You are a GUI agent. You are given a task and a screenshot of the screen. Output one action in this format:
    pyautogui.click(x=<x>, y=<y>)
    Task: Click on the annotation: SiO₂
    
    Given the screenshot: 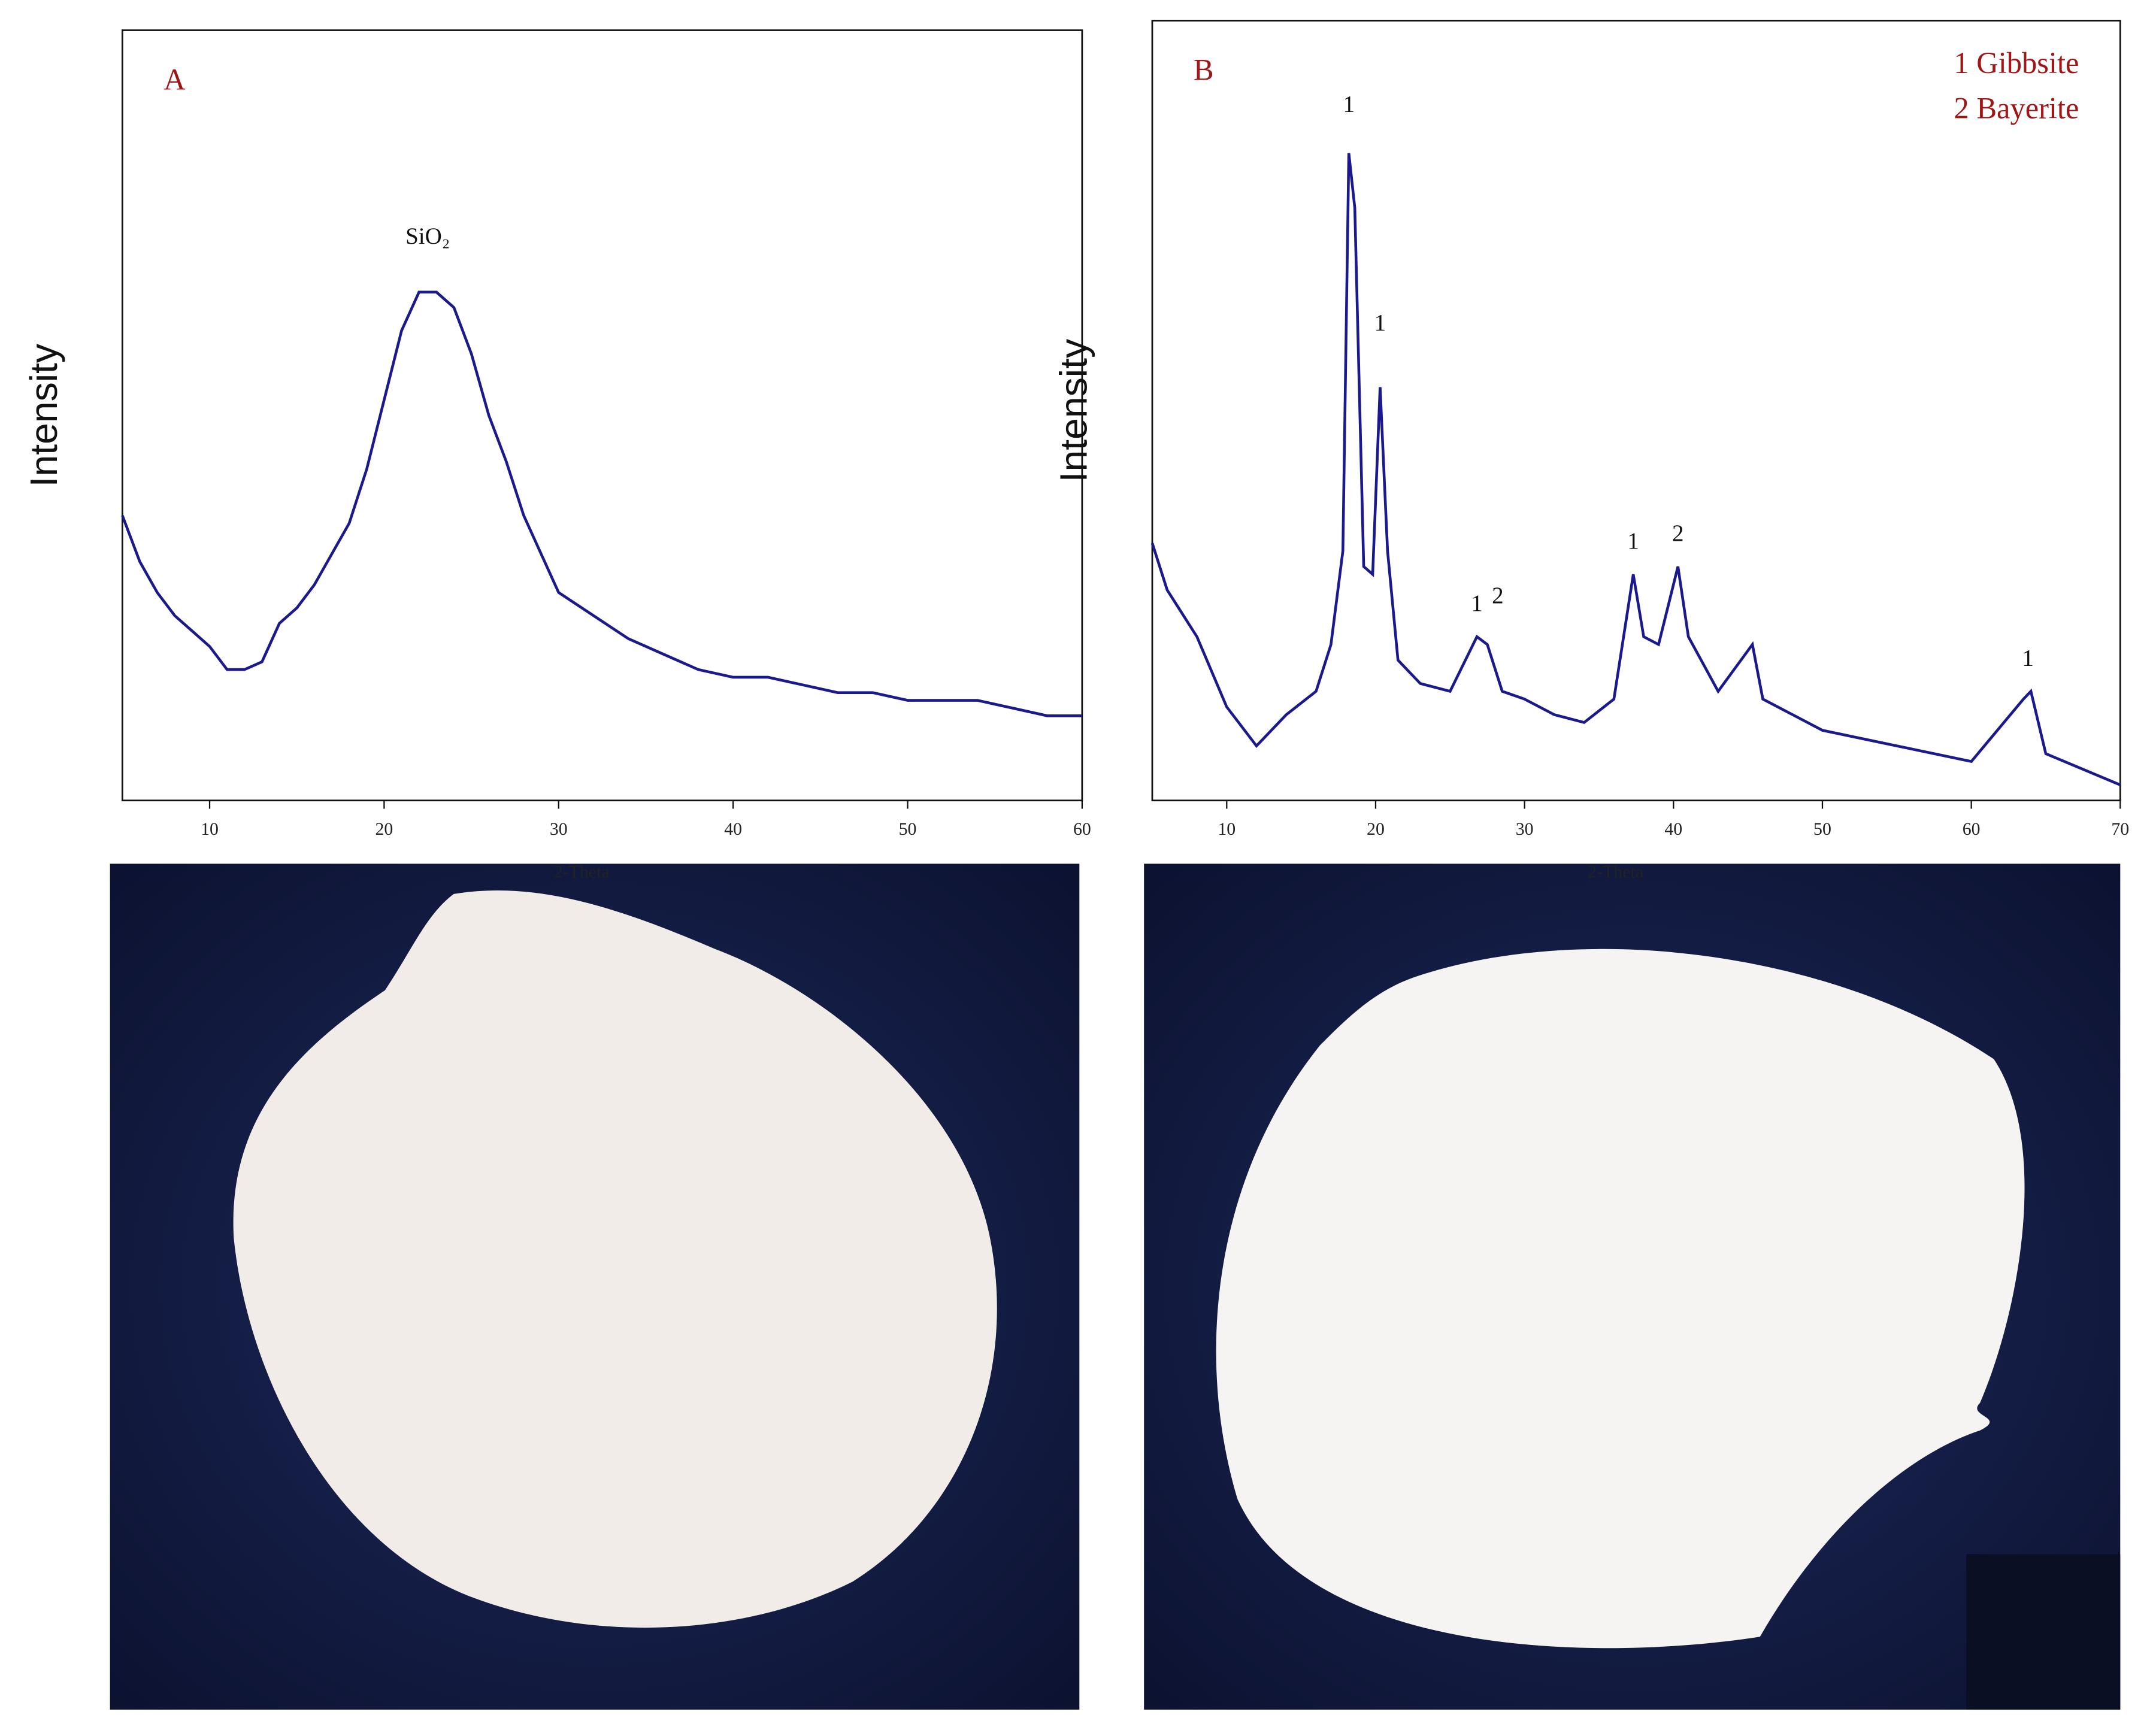 What is the action you would take?
    pyautogui.click(x=427, y=236)
    